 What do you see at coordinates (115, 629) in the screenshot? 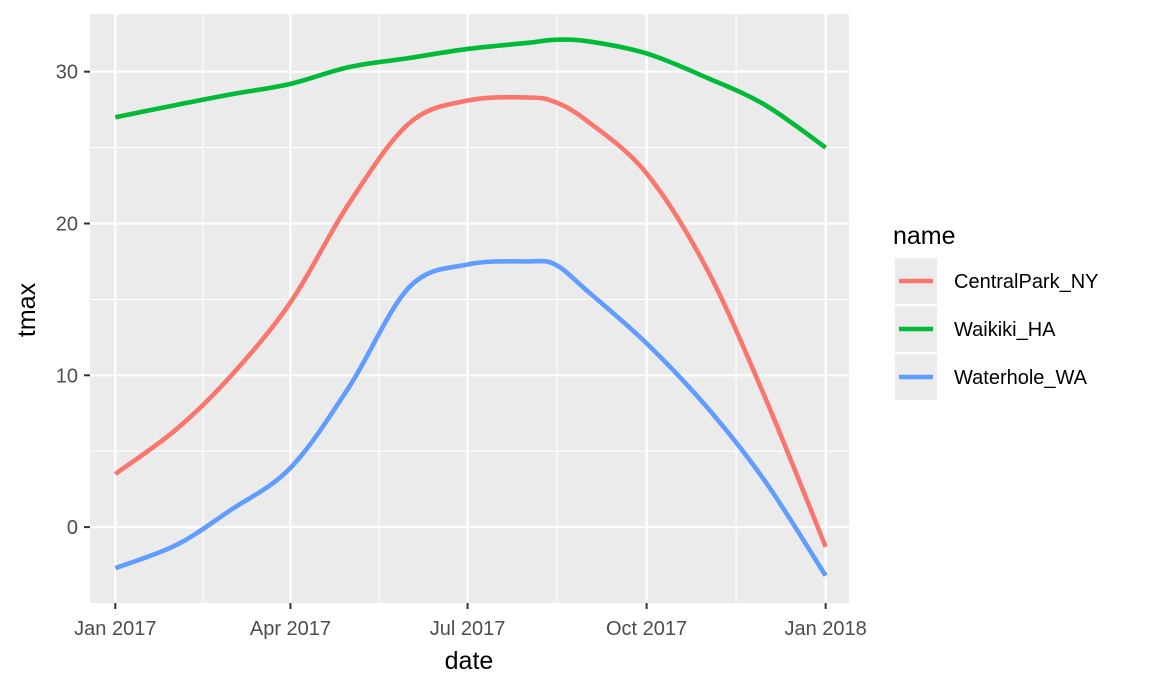
I see `x-tick-label: Jan 2017` at bounding box center [115, 629].